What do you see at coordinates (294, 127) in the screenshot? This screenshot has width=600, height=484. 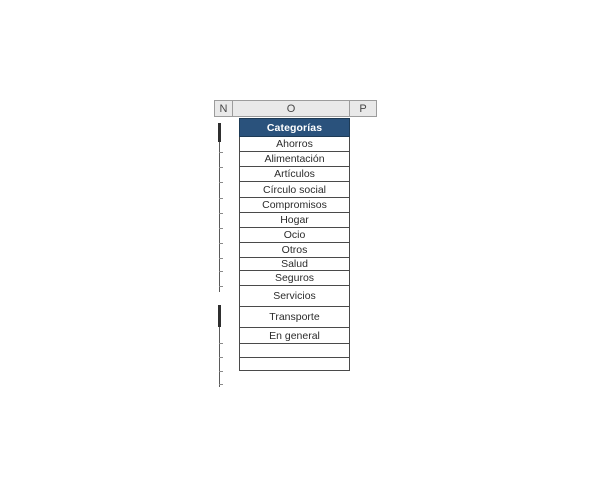 I see `category-header-cell: Categorías` at bounding box center [294, 127].